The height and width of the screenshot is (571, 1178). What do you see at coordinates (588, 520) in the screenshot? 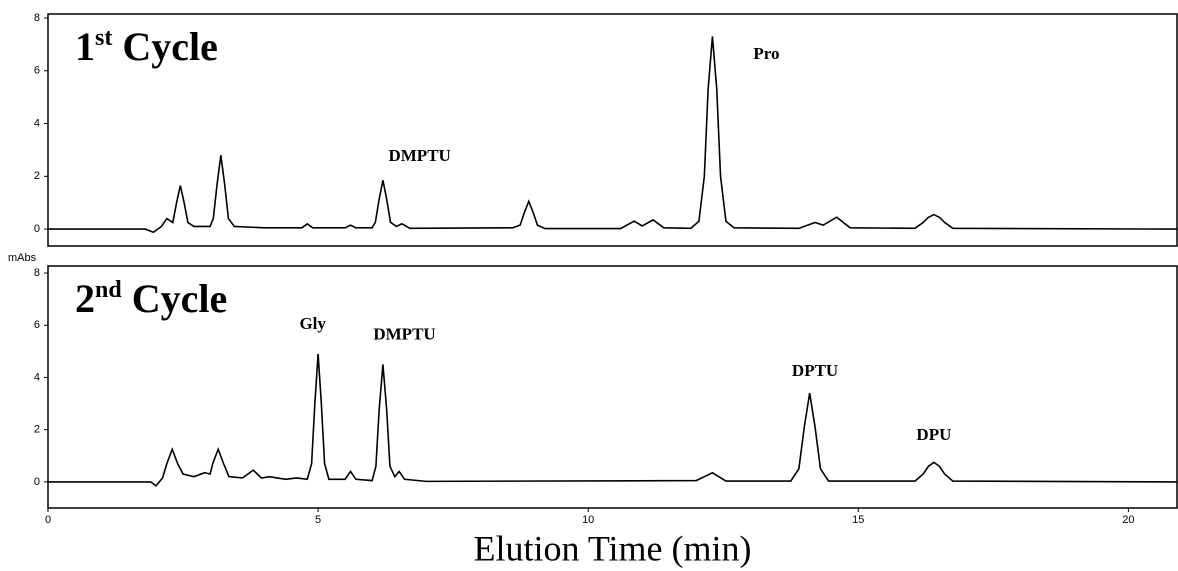
I see `x-tick-label: 10` at bounding box center [588, 520].